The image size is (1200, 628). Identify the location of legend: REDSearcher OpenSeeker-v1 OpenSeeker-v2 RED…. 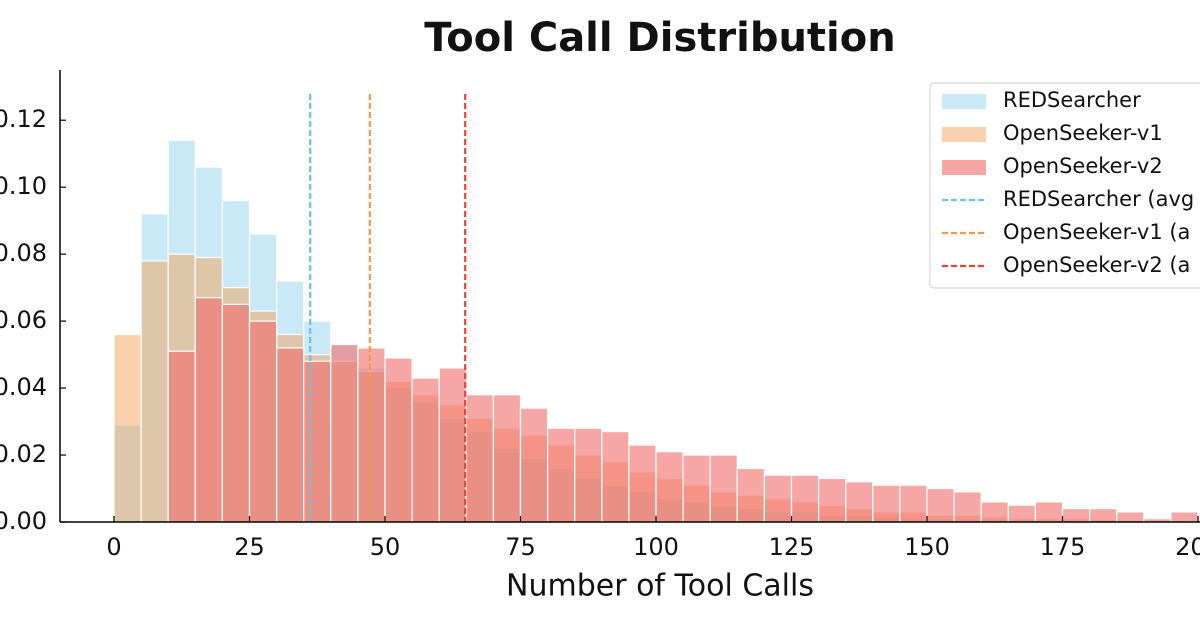
(1064, 185).